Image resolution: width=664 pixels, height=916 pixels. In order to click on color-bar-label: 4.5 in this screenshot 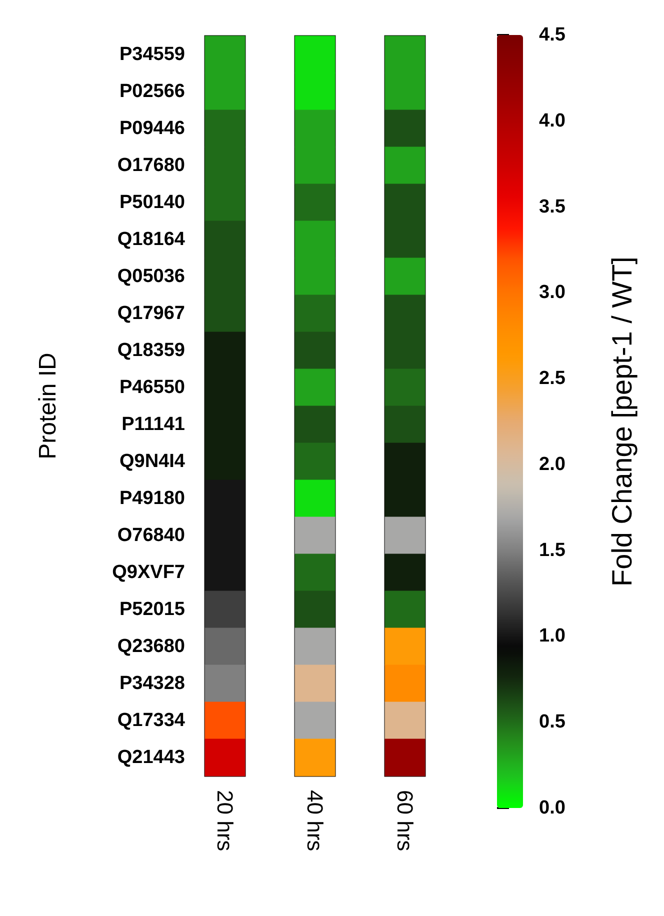, I will do `click(552, 35)`.